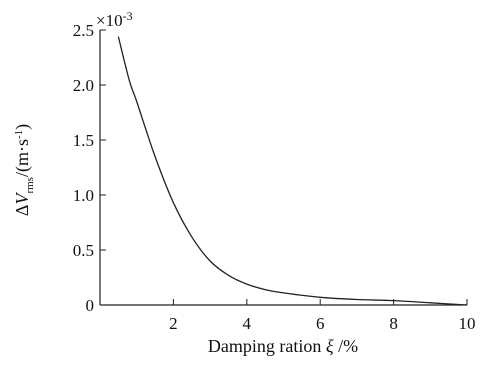 This screenshot has height=368, width=481. Describe the element at coordinates (346, 346) in the screenshot. I see `x-axis-label-suffix: /%` at that location.